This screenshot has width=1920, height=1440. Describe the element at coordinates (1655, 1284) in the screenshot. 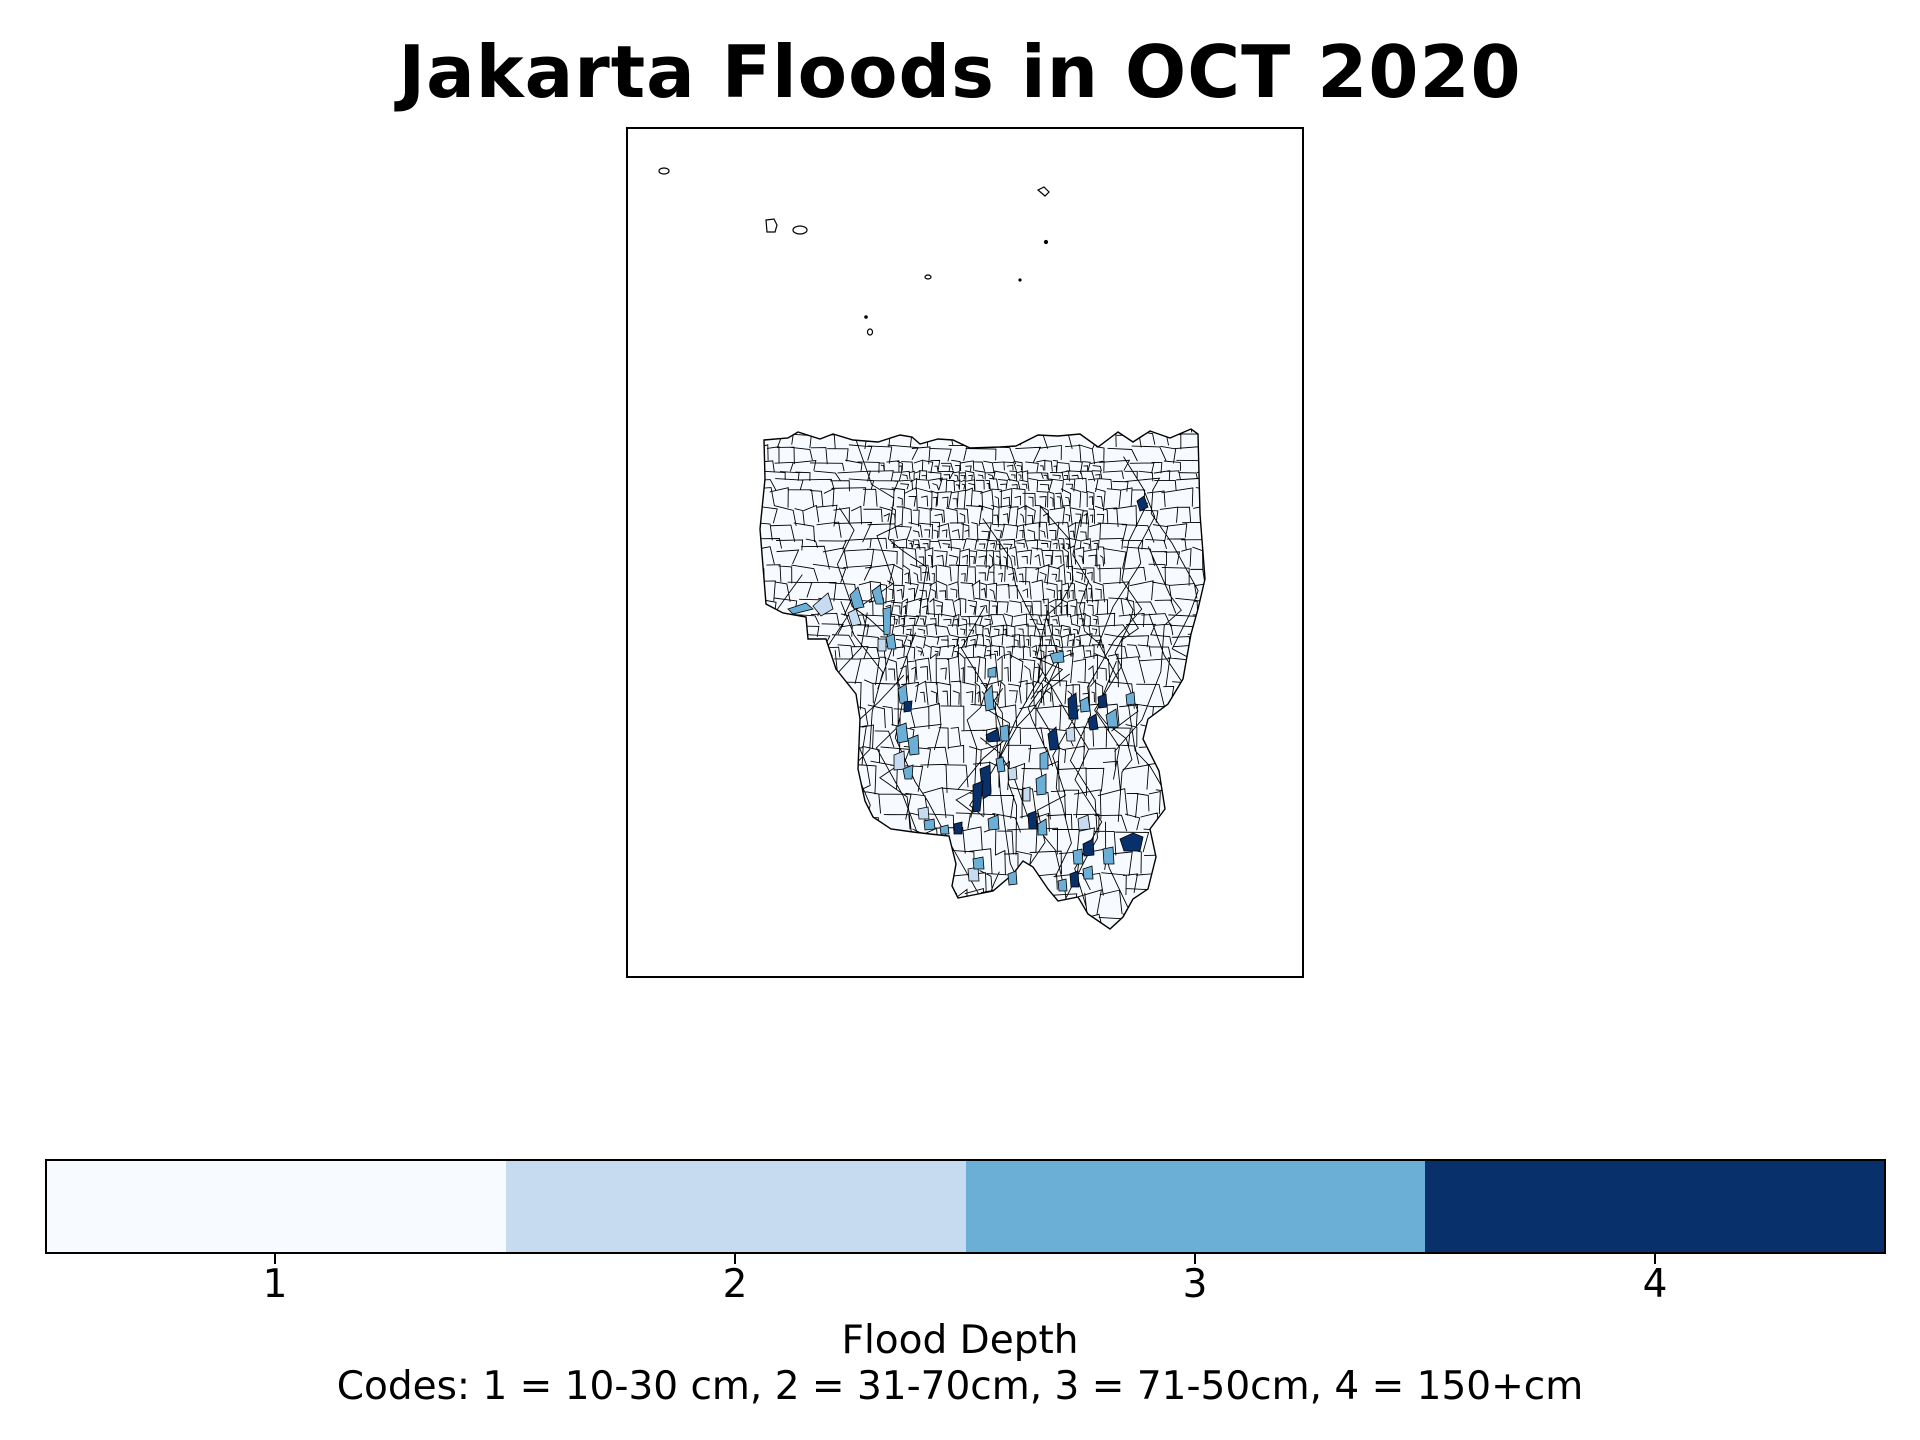

I see `colorbar-tick-label: 4` at that location.